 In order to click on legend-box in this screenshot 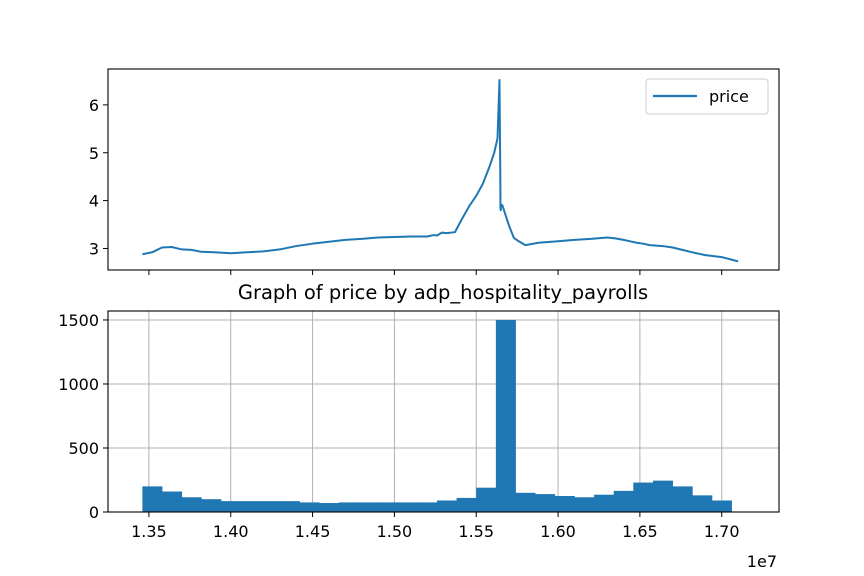, I will do `click(707, 96)`.